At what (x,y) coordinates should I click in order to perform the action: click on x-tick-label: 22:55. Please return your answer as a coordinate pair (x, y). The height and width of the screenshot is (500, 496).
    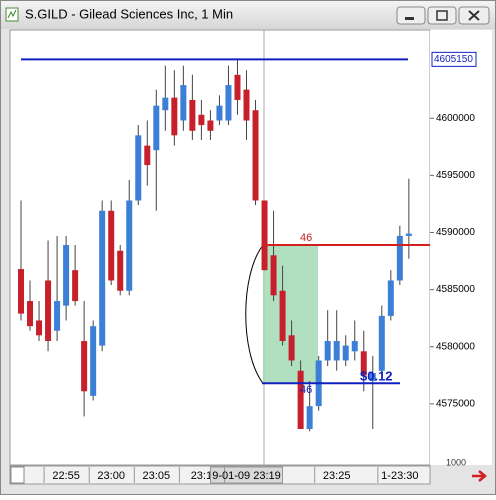
    Looking at the image, I should click on (66, 476).